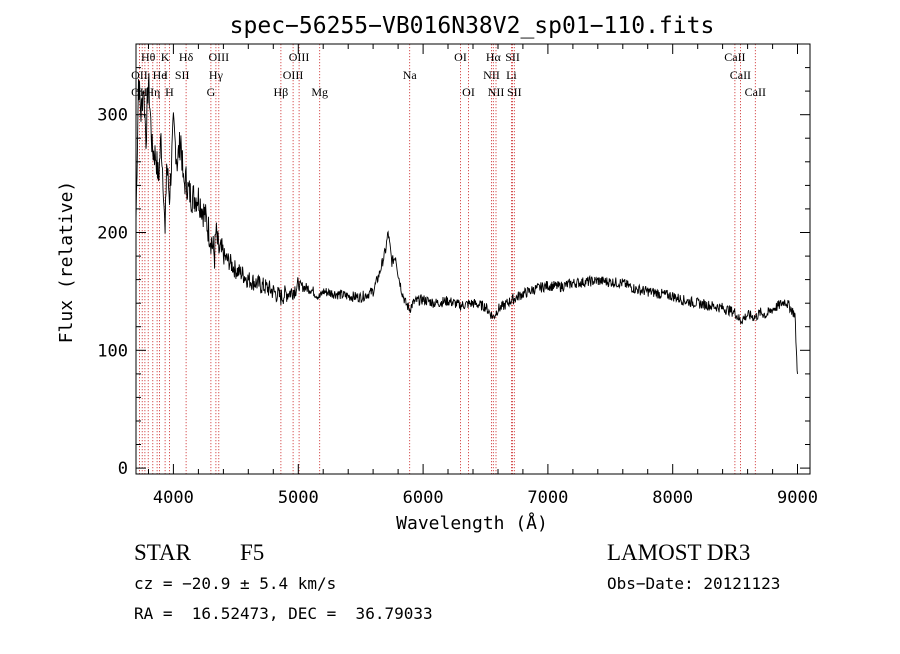 The width and height of the screenshot is (900, 654). What do you see at coordinates (423, 498) in the screenshot?
I see `x-tick-label: 6000` at bounding box center [423, 498].